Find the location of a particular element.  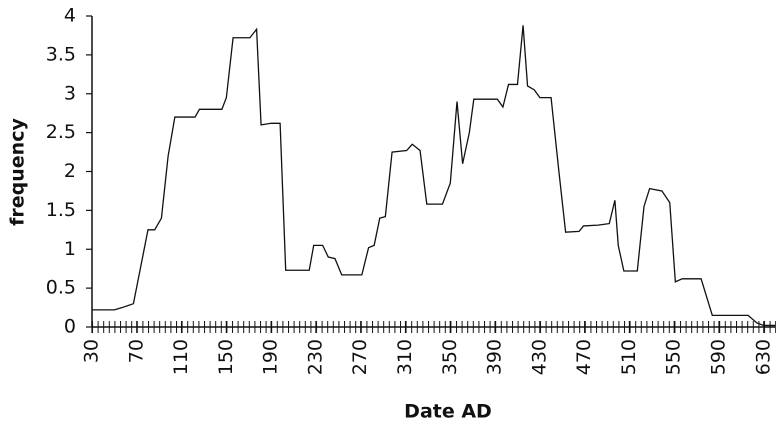

y-tick-label: 0 is located at coordinates (70, 327).